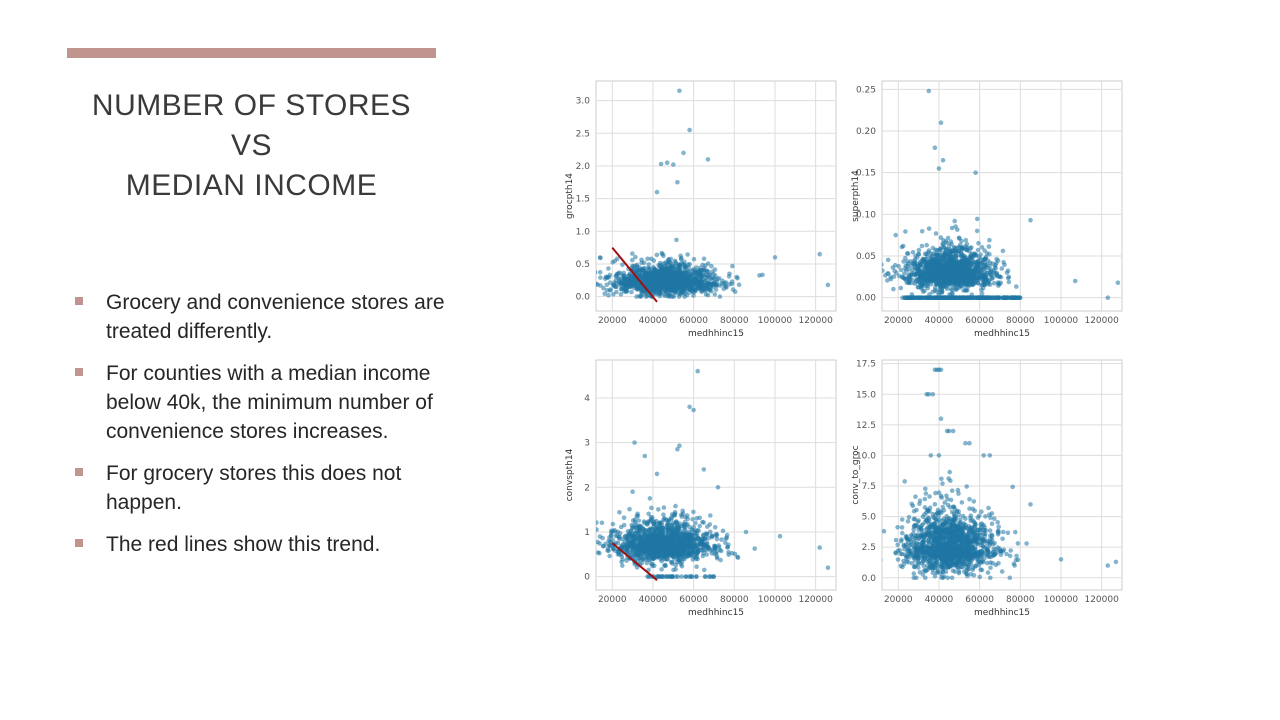 This screenshot has width=1280, height=720. What do you see at coordinates (734, 321) in the screenshot?
I see `x-tick-label: 80000` at bounding box center [734, 321].